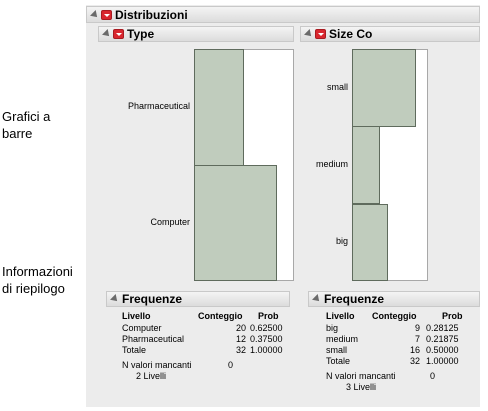 The width and height of the screenshot is (488, 411). What do you see at coordinates (26, 116) in the screenshot?
I see `annotation-bar-charts-line1: Grafici a` at bounding box center [26, 116].